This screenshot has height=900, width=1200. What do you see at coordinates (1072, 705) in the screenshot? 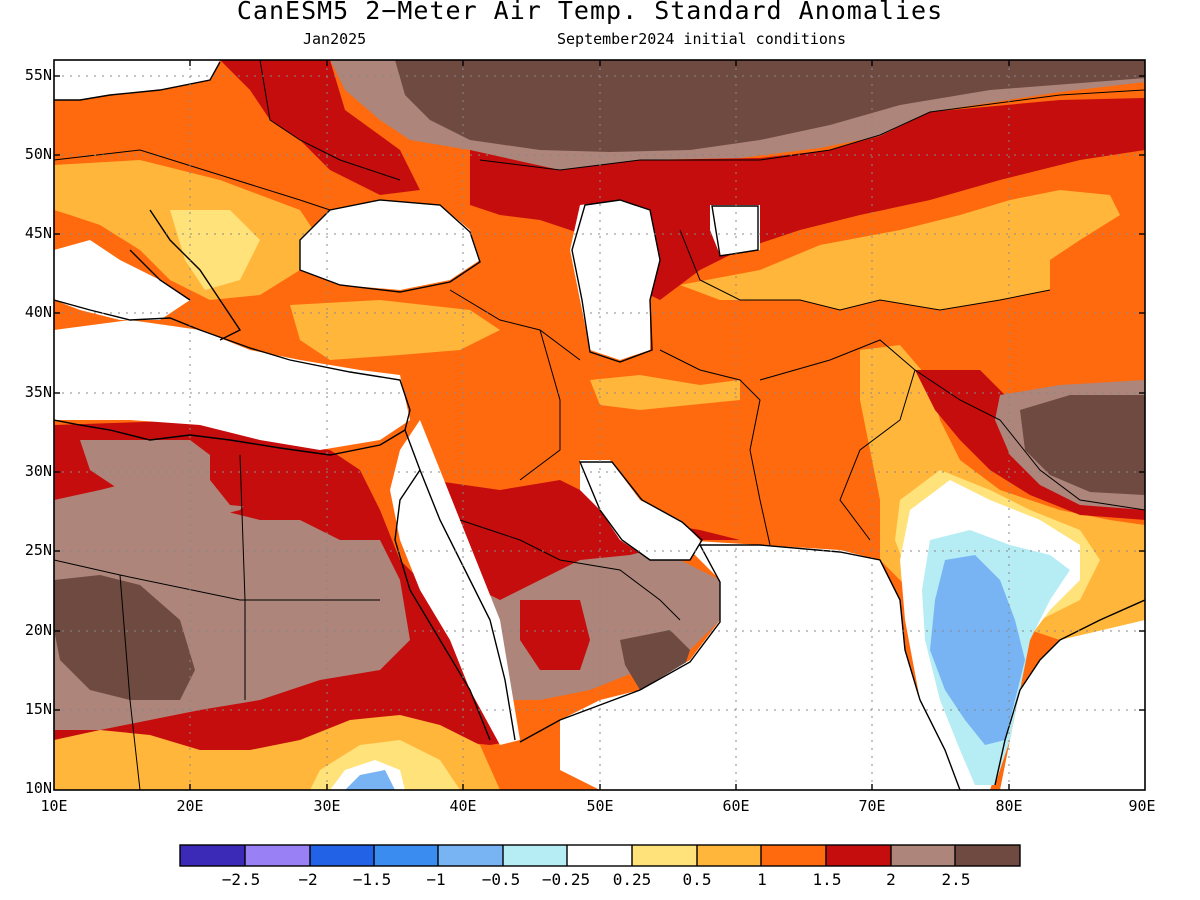
I see `sea-bay-of-bengal` at bounding box center [1072, 705].